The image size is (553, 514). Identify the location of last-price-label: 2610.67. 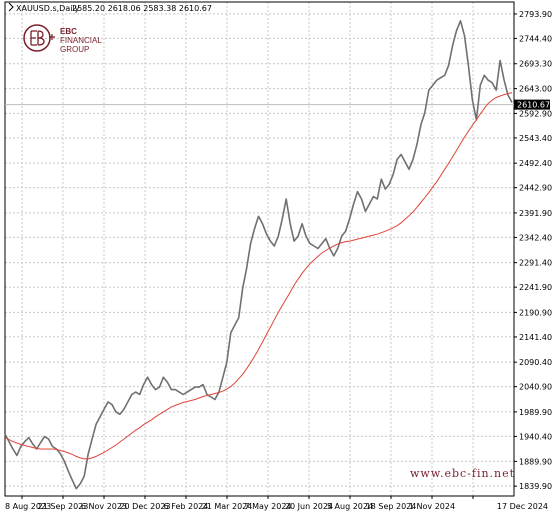
(532, 104).